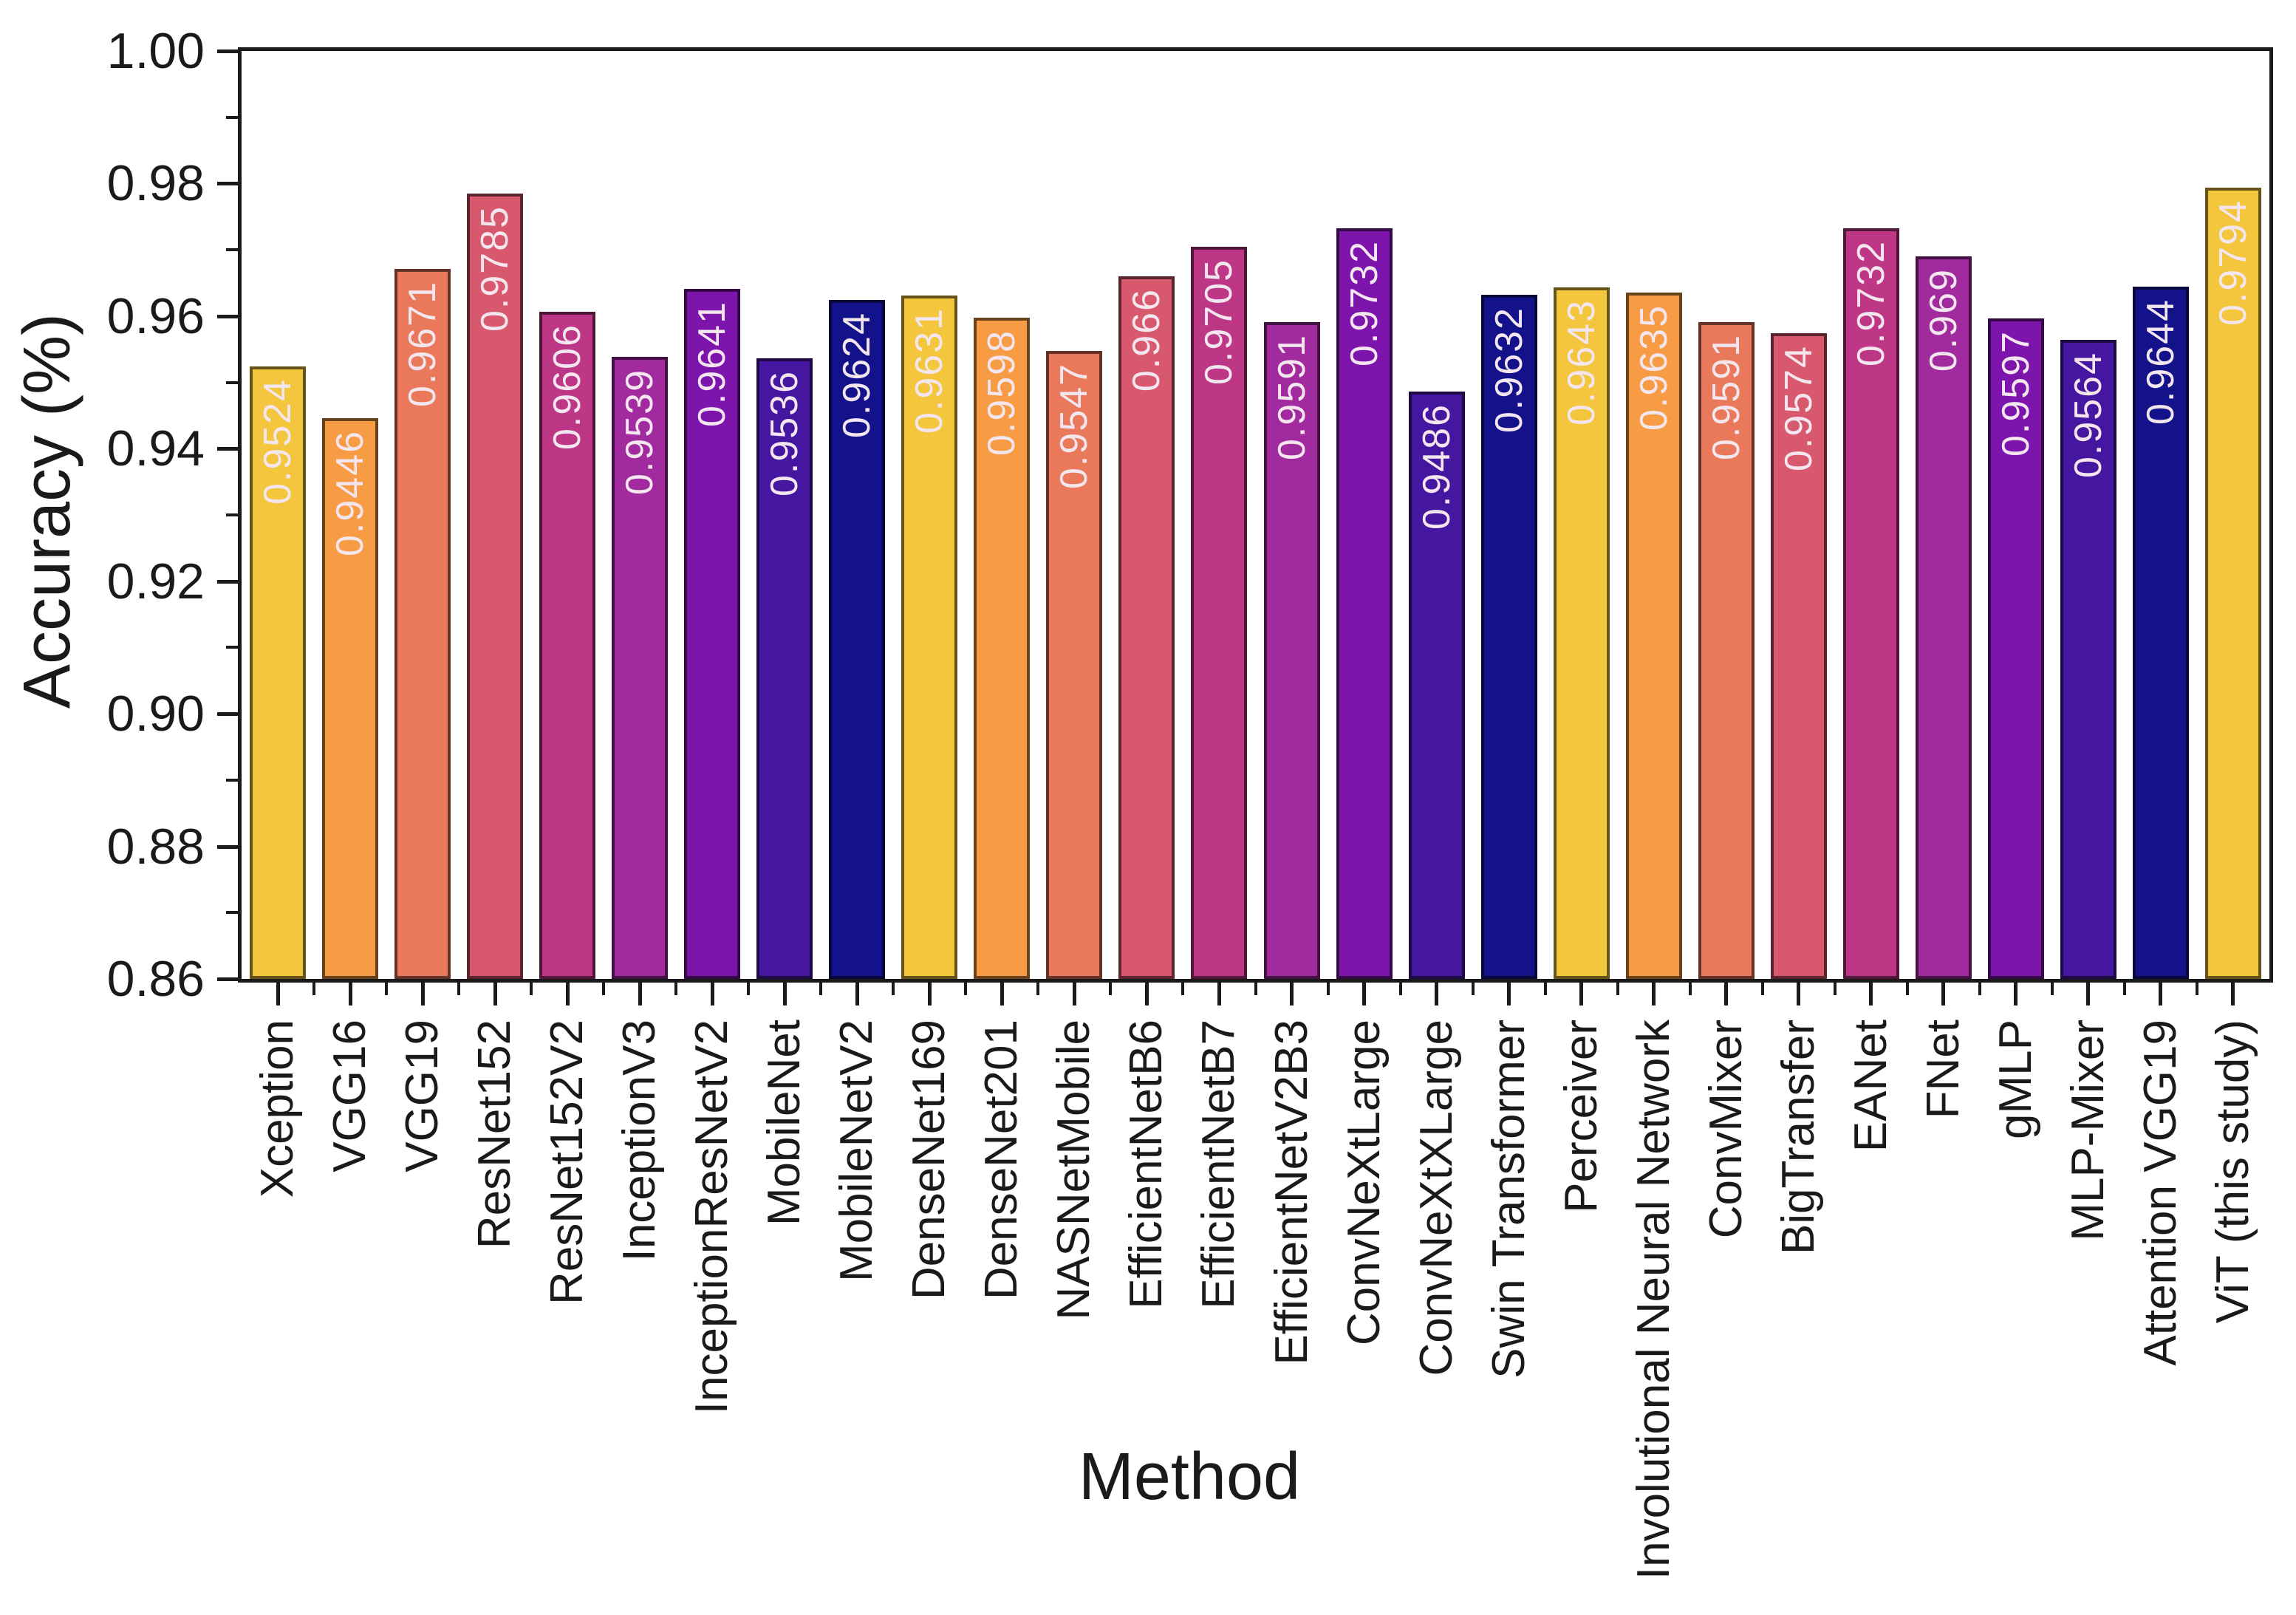  Describe the element at coordinates (640, 432) in the screenshot. I see `bar-value-label-box: 0.9539` at that location.